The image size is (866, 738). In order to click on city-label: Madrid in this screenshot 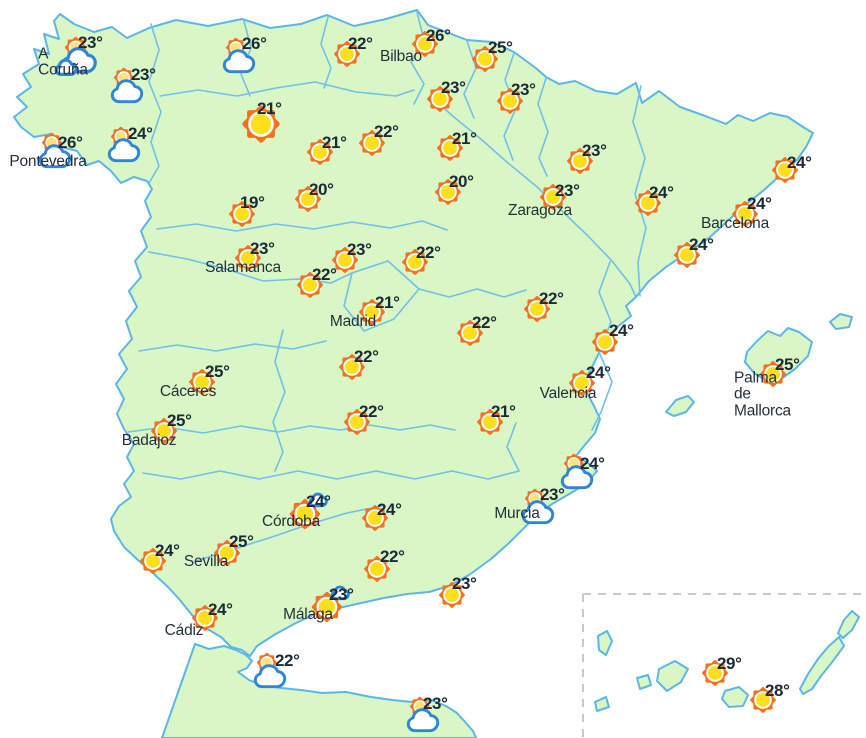, I will do `click(353, 321)`.